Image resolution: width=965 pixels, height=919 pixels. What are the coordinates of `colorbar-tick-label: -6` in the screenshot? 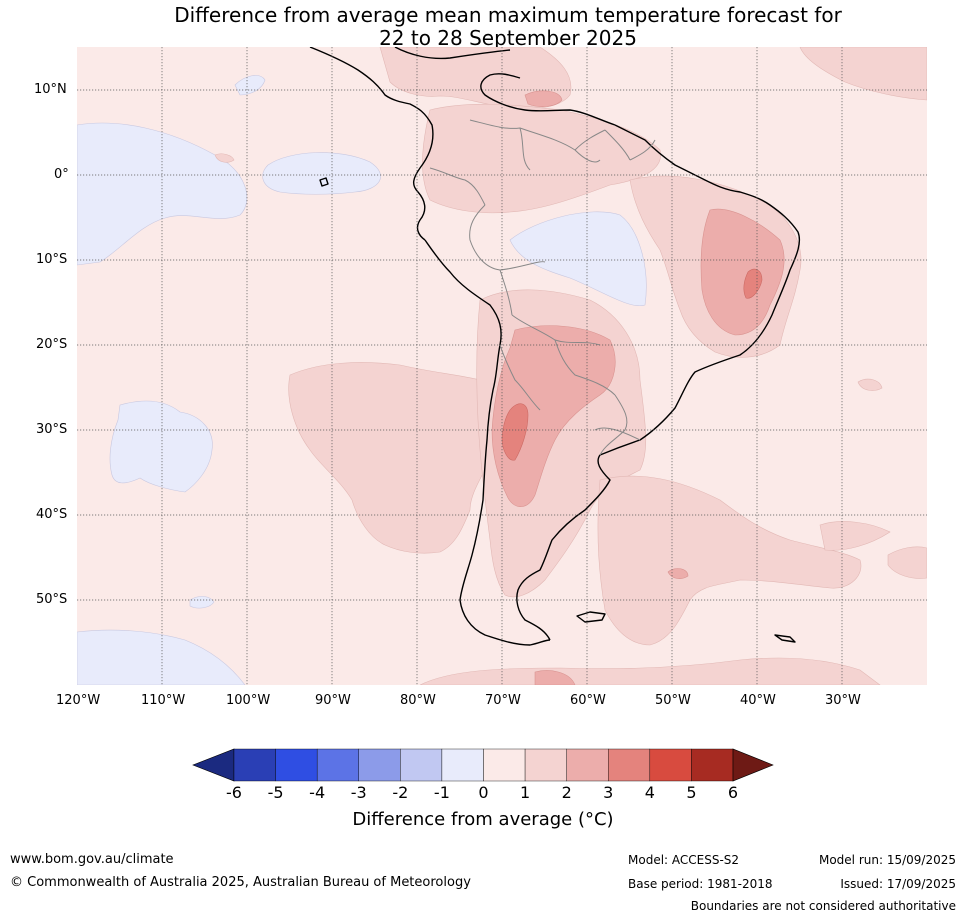 It's located at (234, 792).